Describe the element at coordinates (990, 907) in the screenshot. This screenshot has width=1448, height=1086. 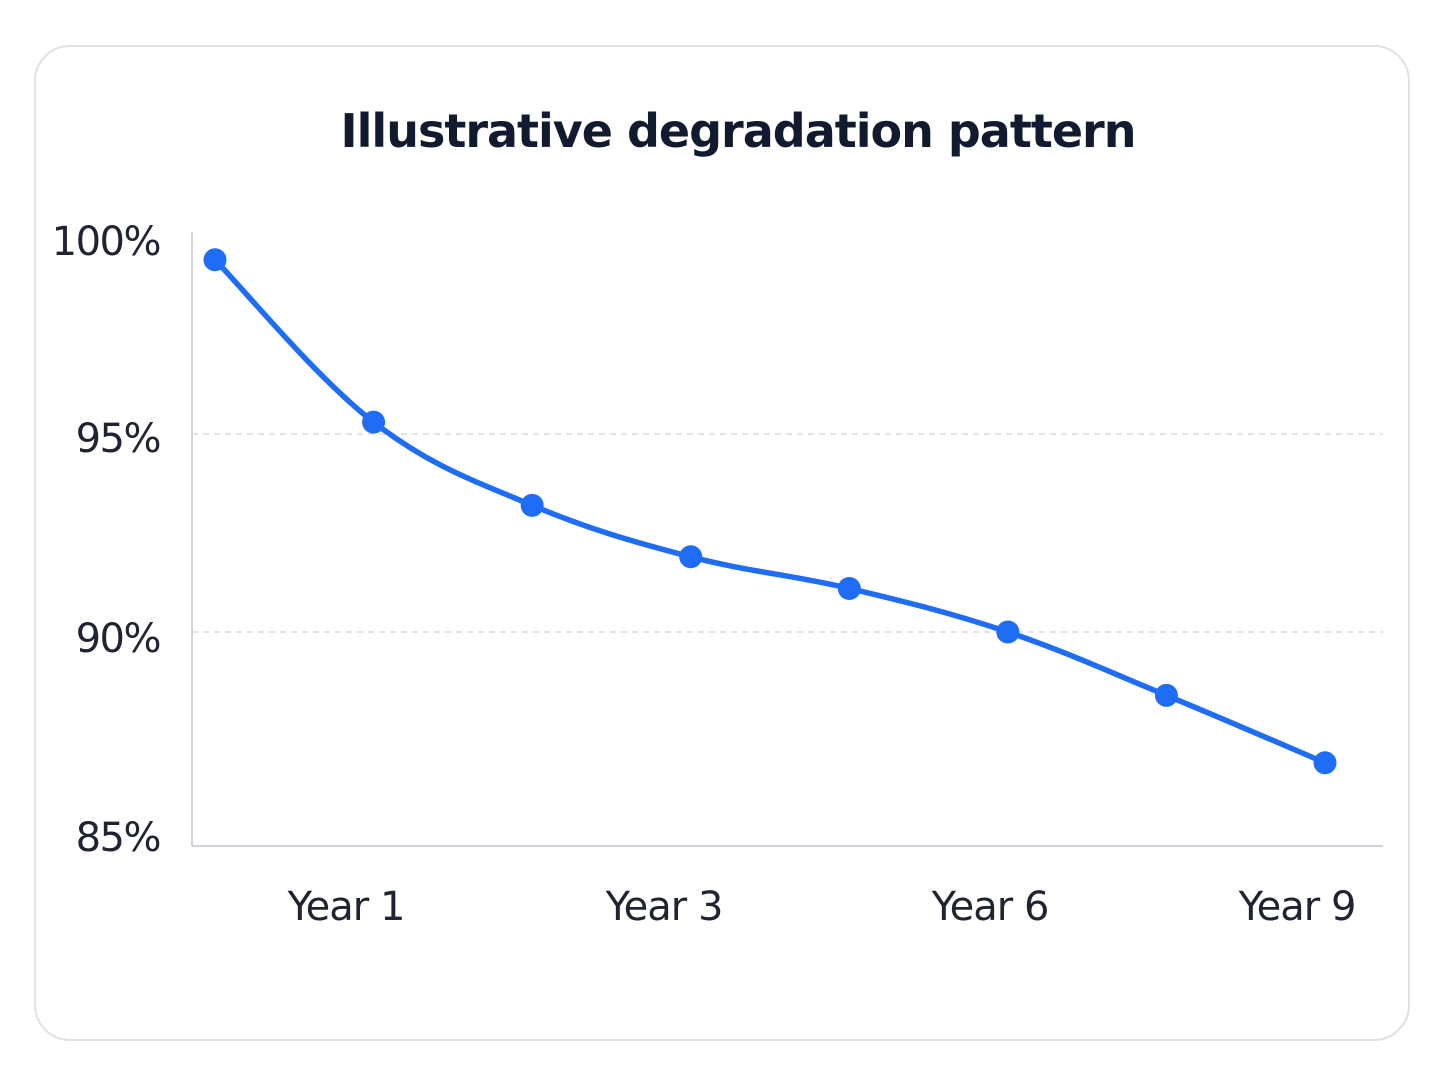
I see `x-tick-label: Year 6` at that location.